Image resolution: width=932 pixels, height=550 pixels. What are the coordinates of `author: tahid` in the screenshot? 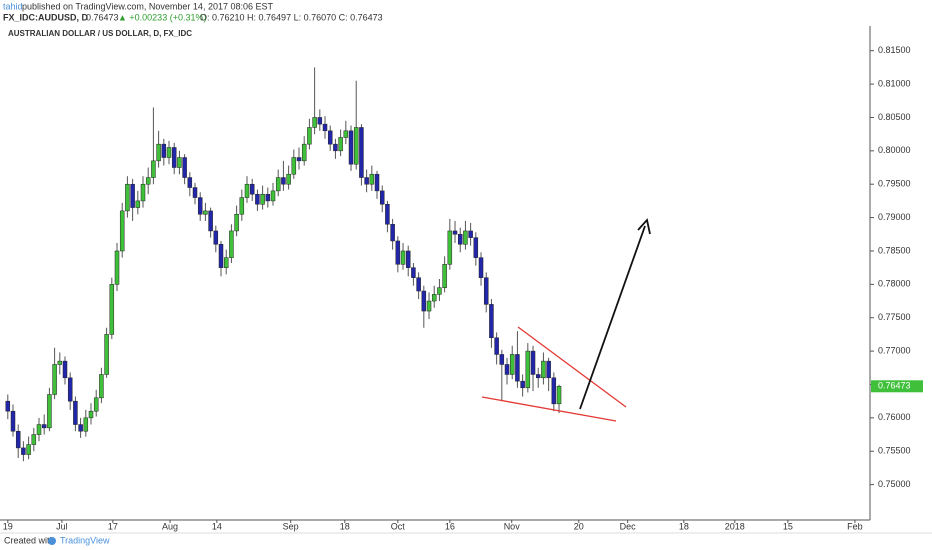 It's located at (13, 6).